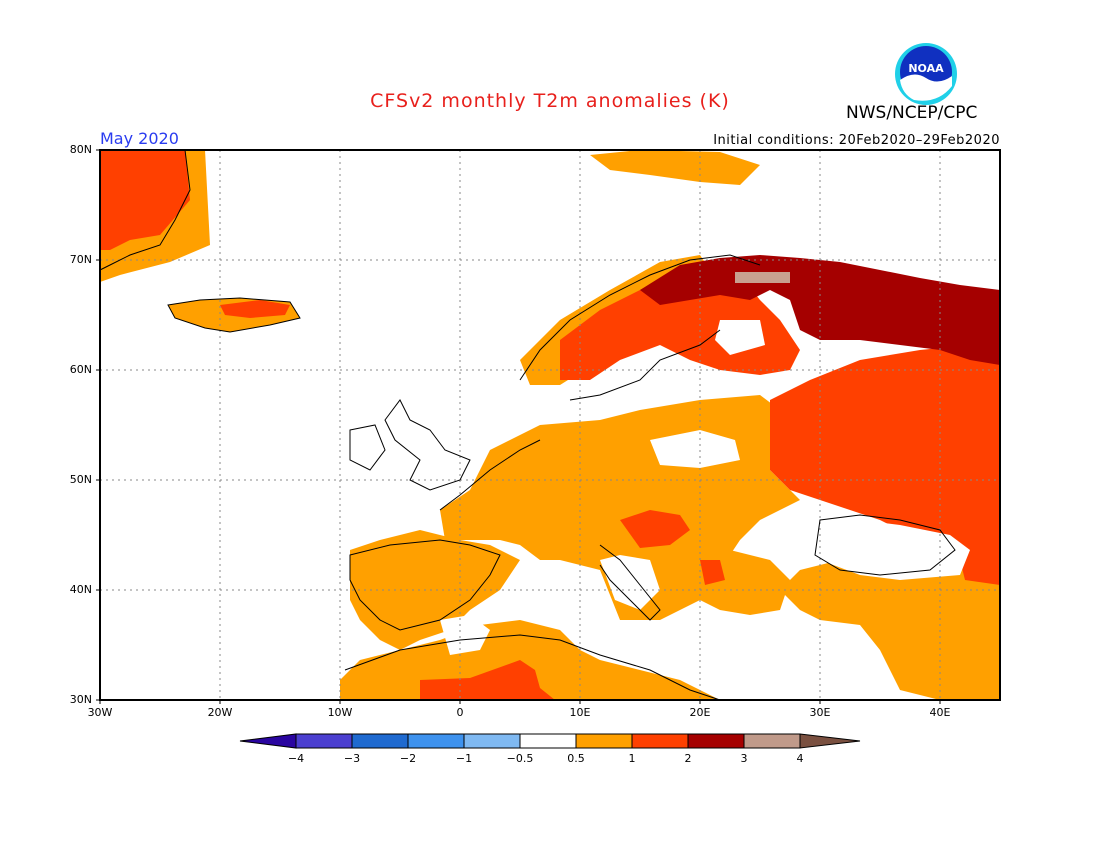  What do you see at coordinates (220, 712) in the screenshot?
I see `lon-label-20w: 20W` at bounding box center [220, 712].